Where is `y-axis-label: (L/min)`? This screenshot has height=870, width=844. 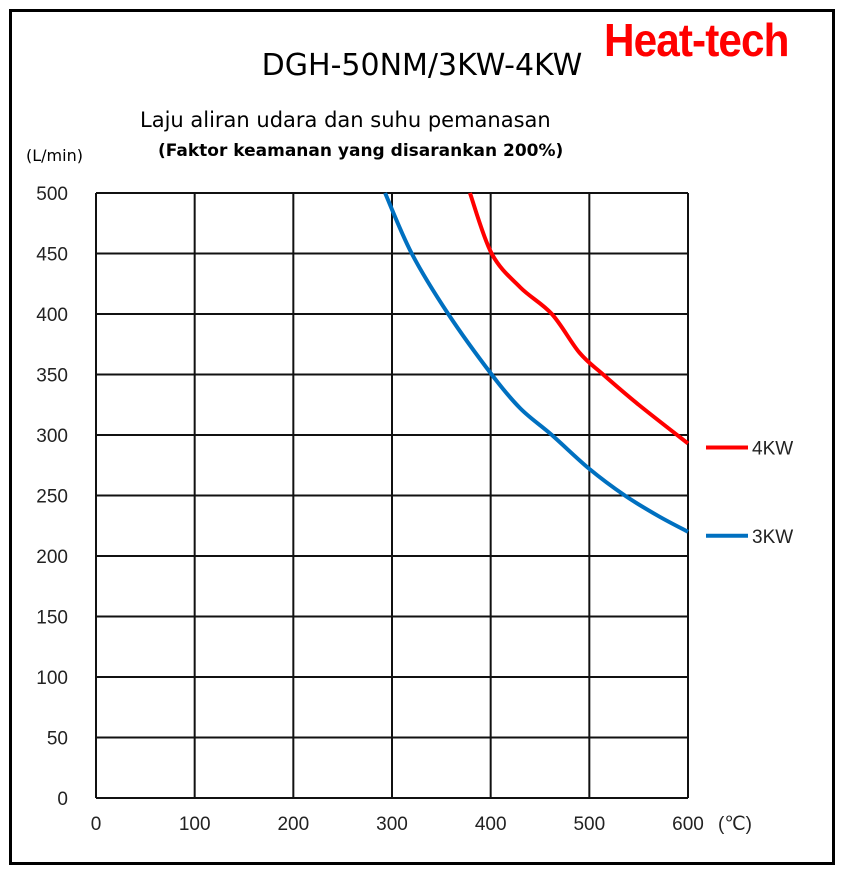 y-axis-label: (L/min) is located at coordinates (54, 155).